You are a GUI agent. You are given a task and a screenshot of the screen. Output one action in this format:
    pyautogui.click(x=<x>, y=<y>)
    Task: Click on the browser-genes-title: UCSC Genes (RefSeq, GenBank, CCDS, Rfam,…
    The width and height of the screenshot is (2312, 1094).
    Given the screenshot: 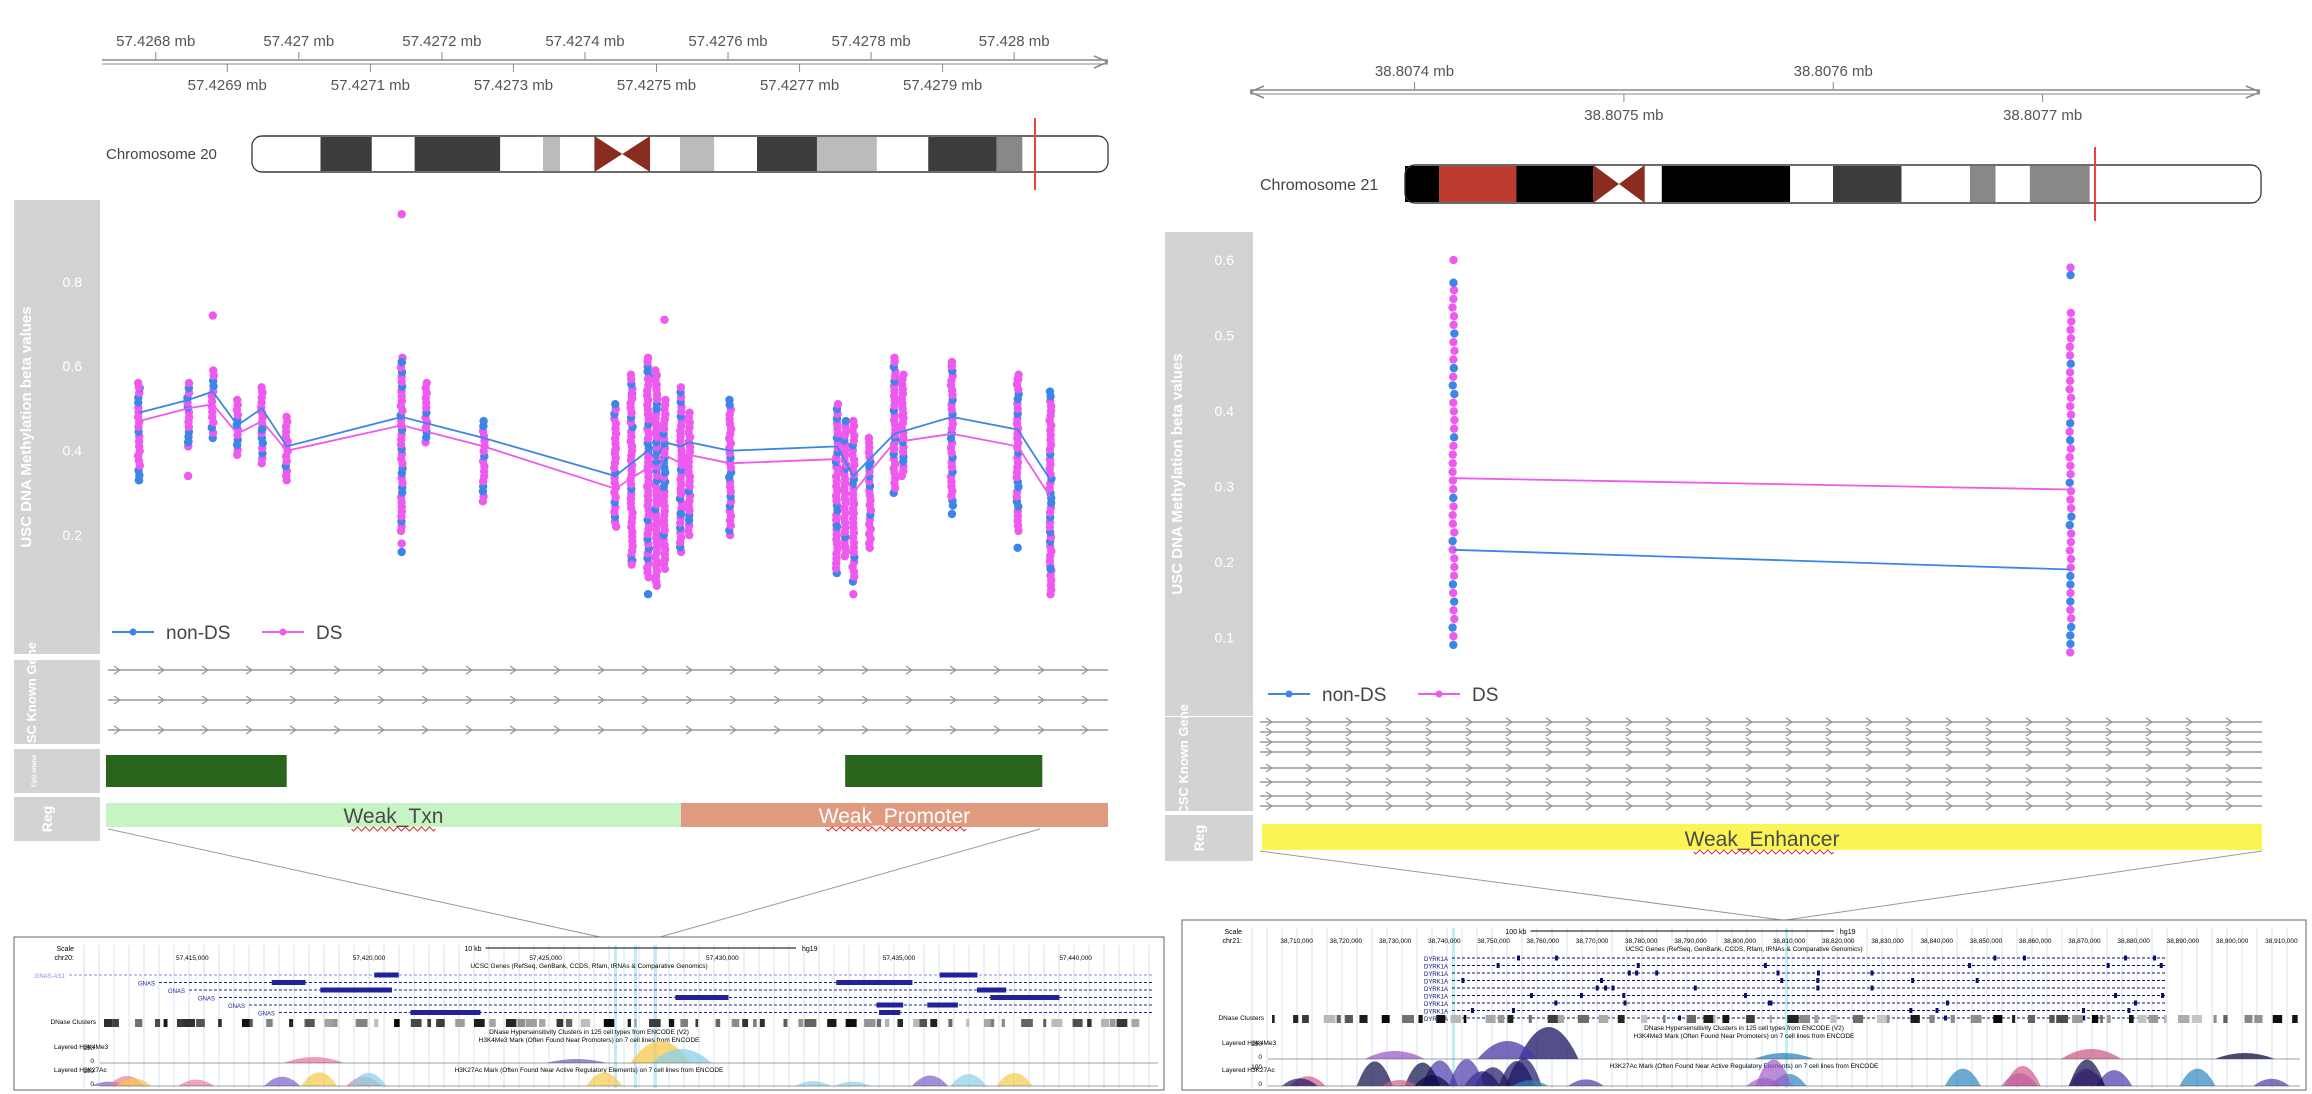 What is the action you would take?
    pyautogui.click(x=588, y=966)
    